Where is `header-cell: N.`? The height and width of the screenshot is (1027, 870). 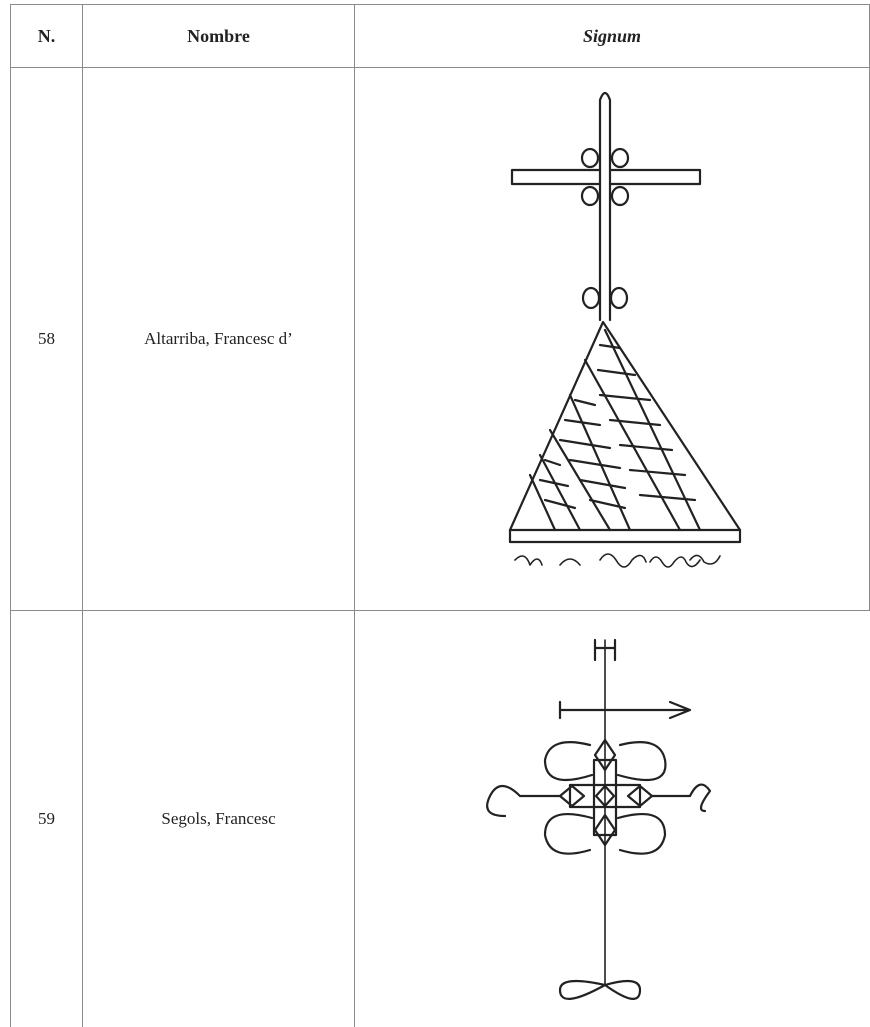 header-cell: N. is located at coordinates (46, 35).